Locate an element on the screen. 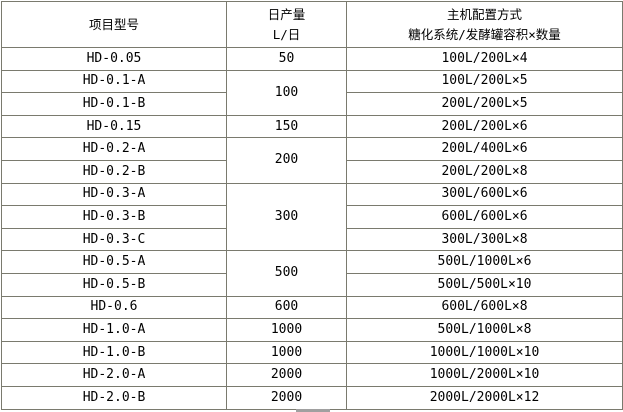 This screenshot has width=623, height=412. model-cell: HD-2.0-B is located at coordinates (114, 397).